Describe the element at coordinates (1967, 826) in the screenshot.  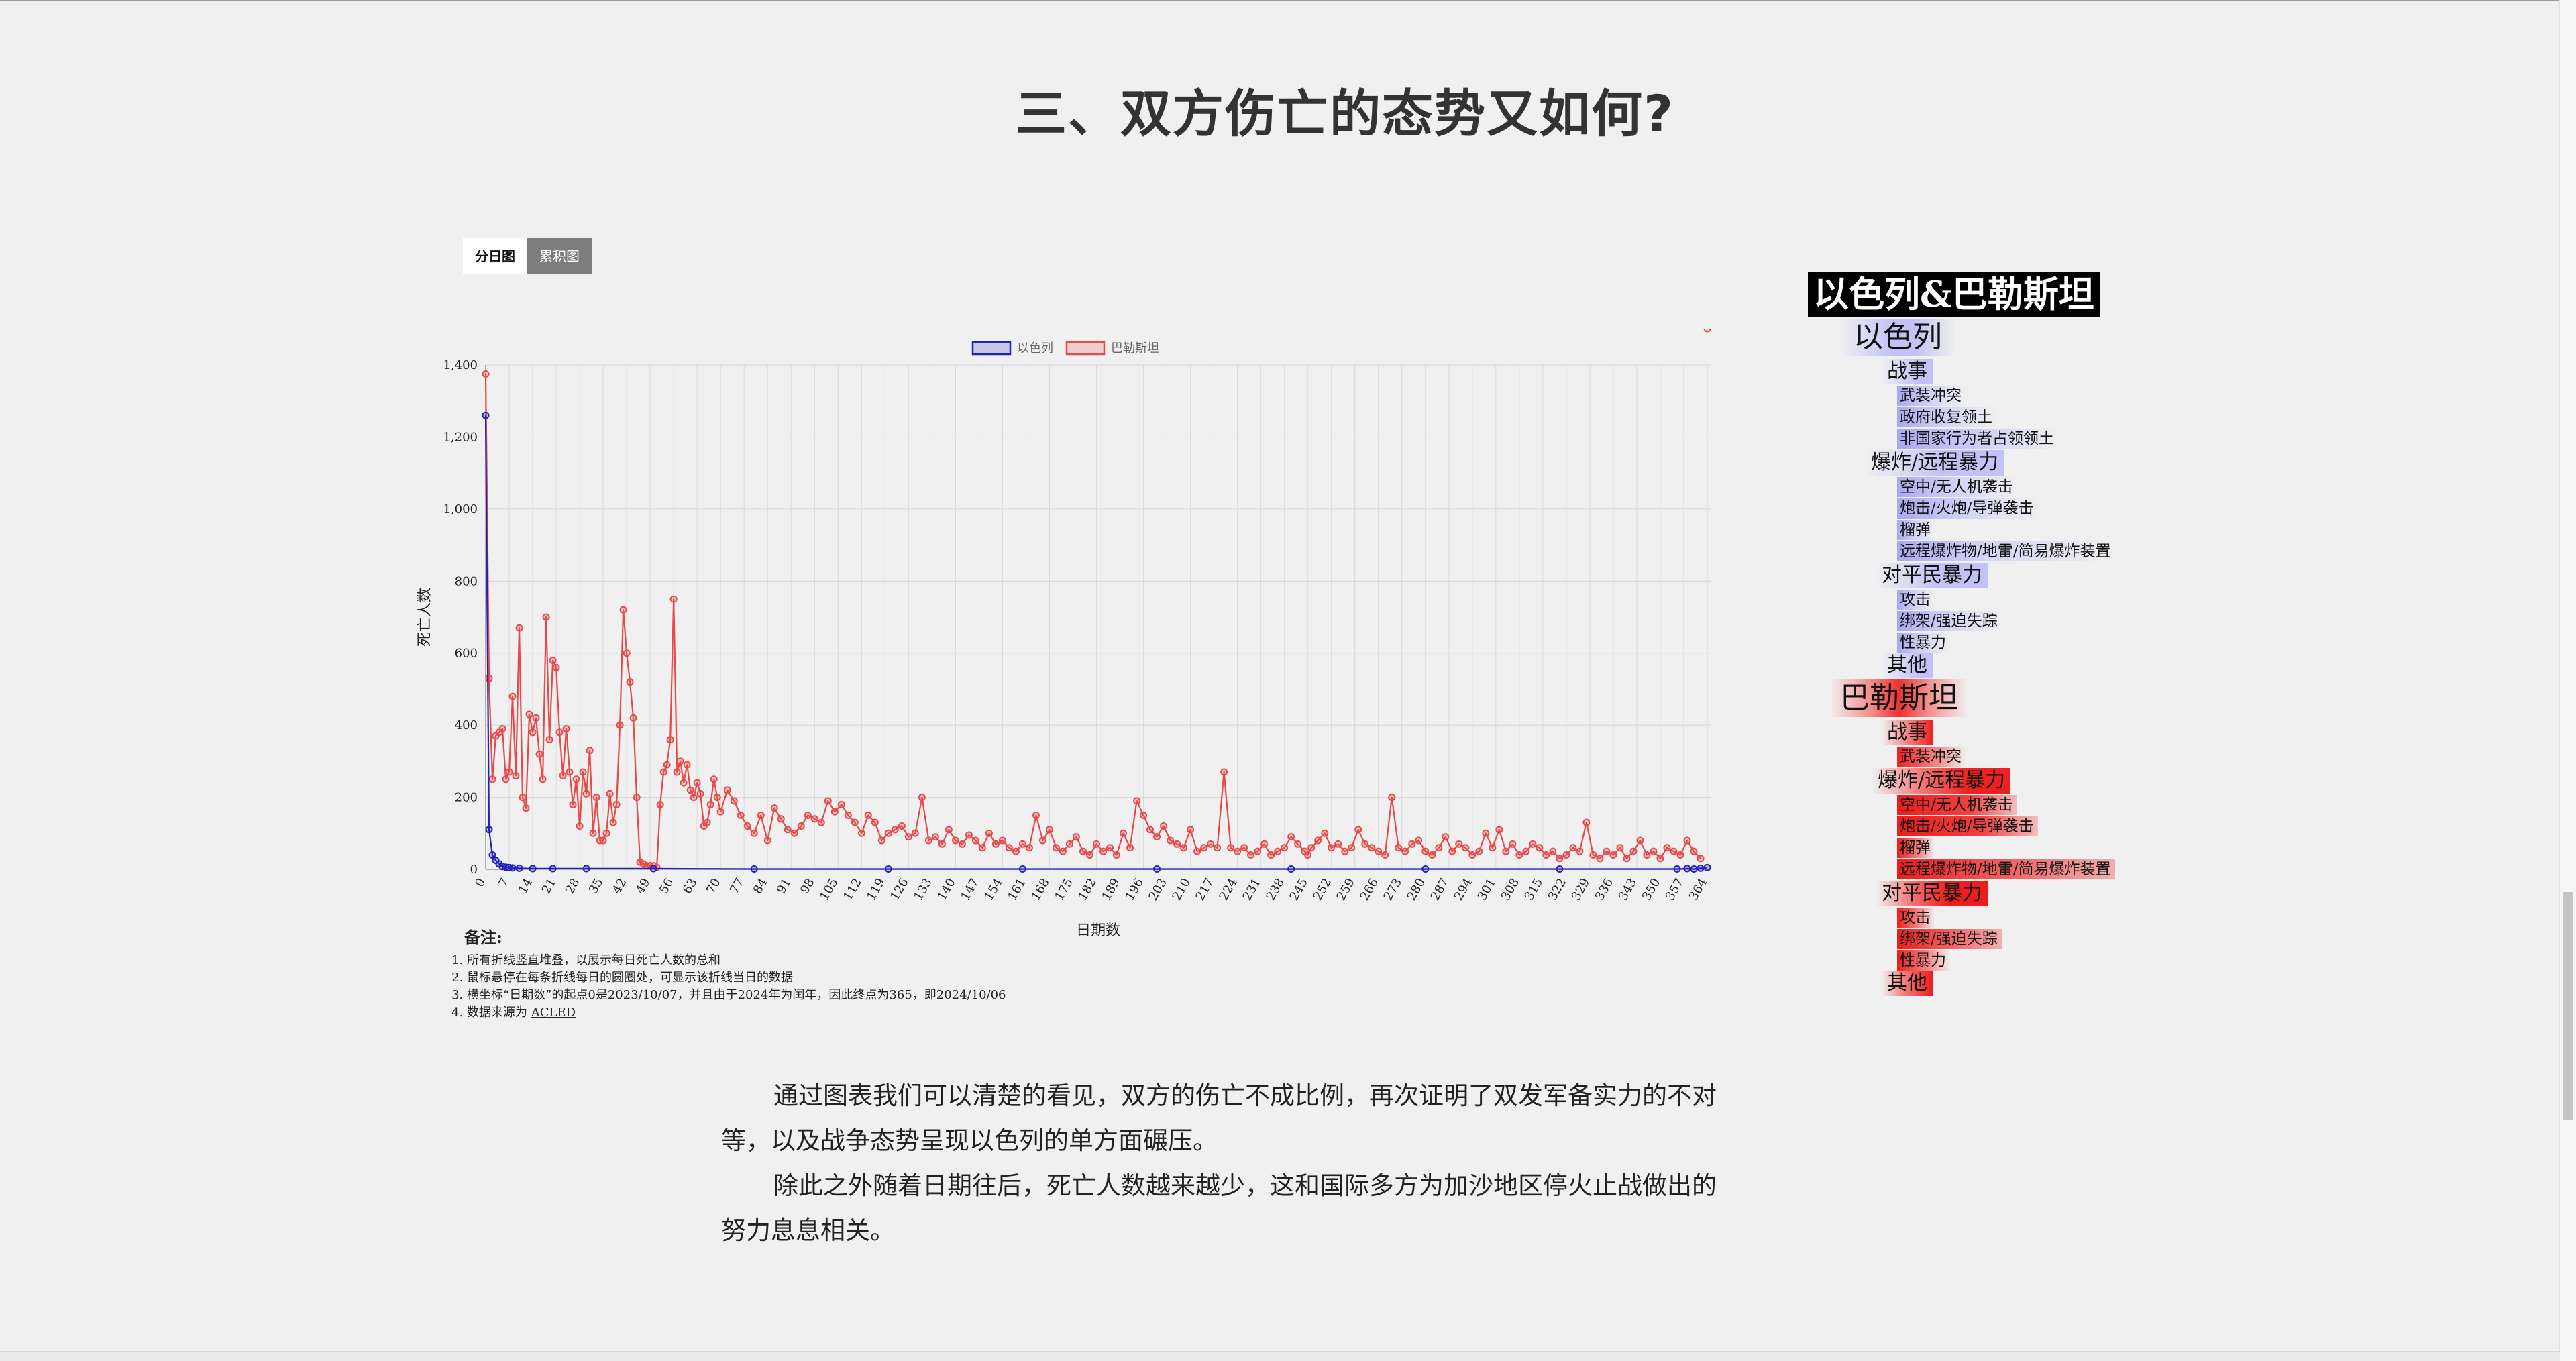
I see `tree-palestine-explosion-item: 炮击/火炮/导弹袭击` at that location.